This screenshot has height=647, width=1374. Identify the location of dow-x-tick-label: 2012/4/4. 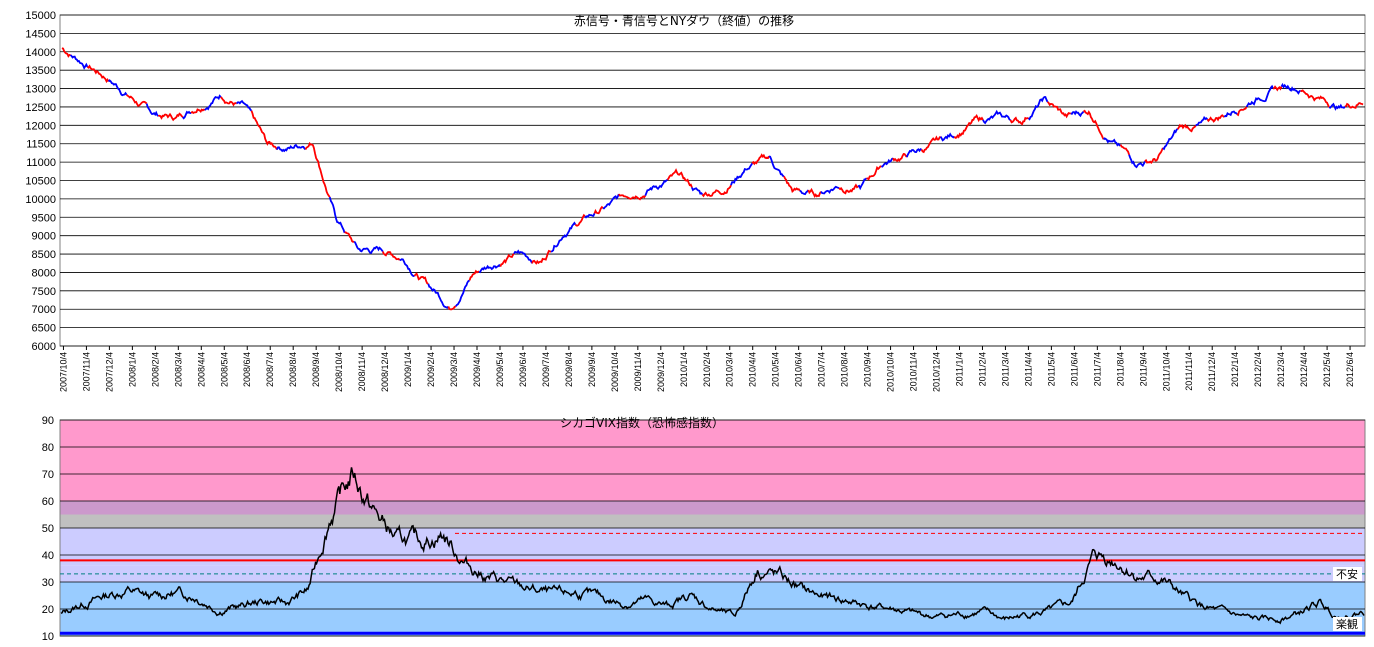
(1304, 369).